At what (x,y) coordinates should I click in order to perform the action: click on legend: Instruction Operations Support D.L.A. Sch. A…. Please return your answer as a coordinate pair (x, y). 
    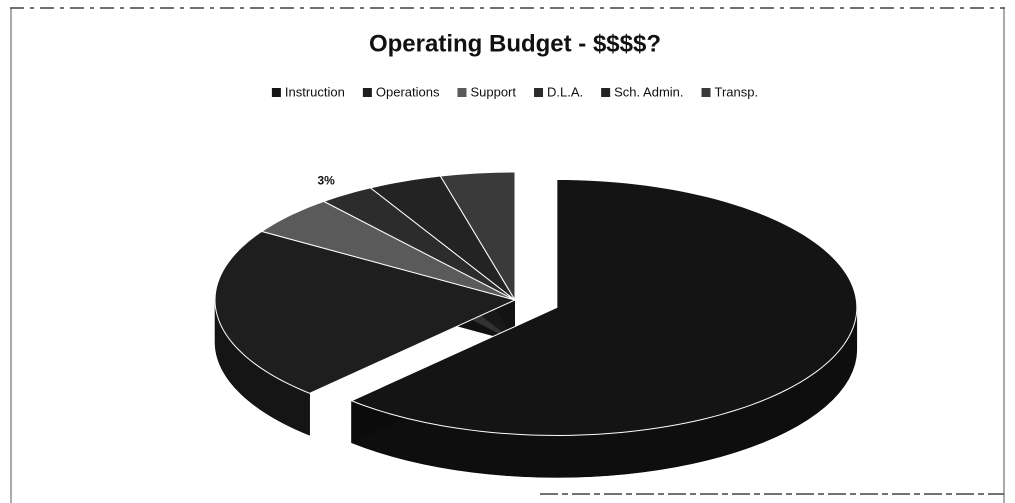
    Looking at the image, I should click on (515, 91).